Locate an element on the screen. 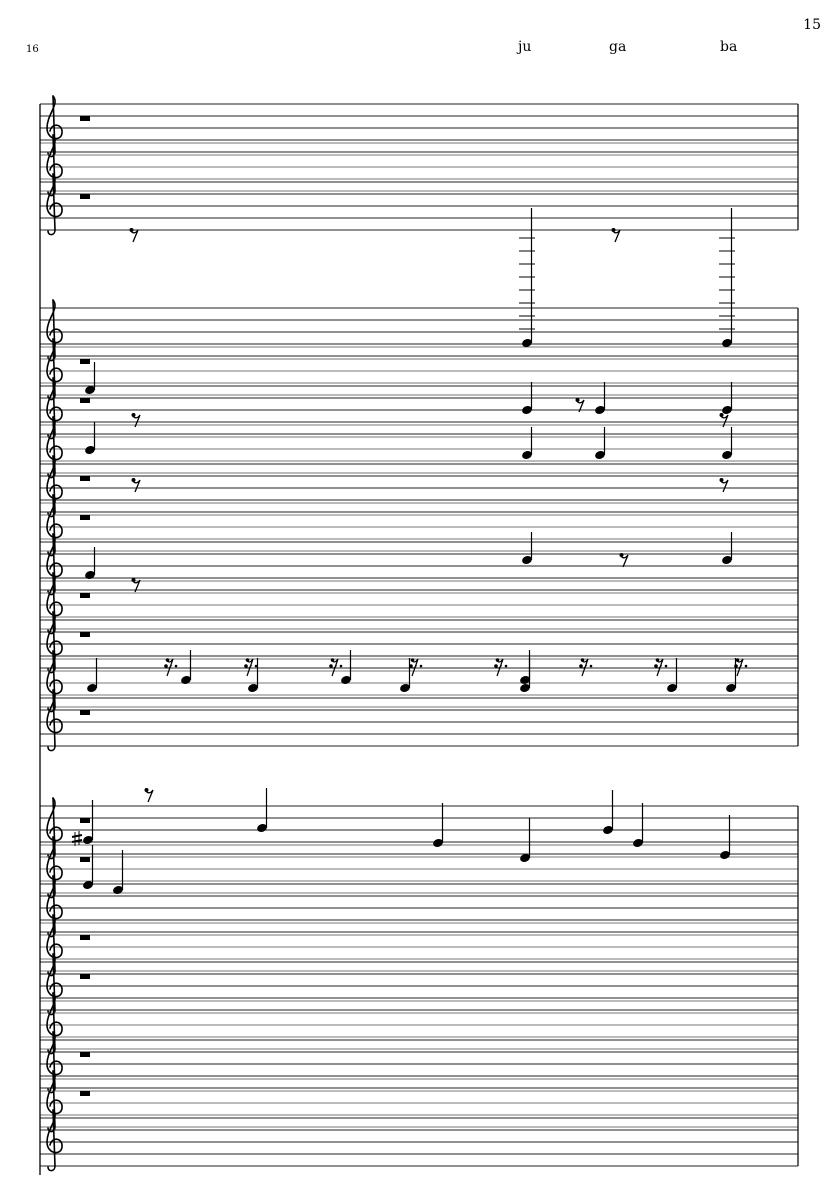 This screenshot has height=1181, width=835. measure-number: 16 is located at coordinates (32, 49).